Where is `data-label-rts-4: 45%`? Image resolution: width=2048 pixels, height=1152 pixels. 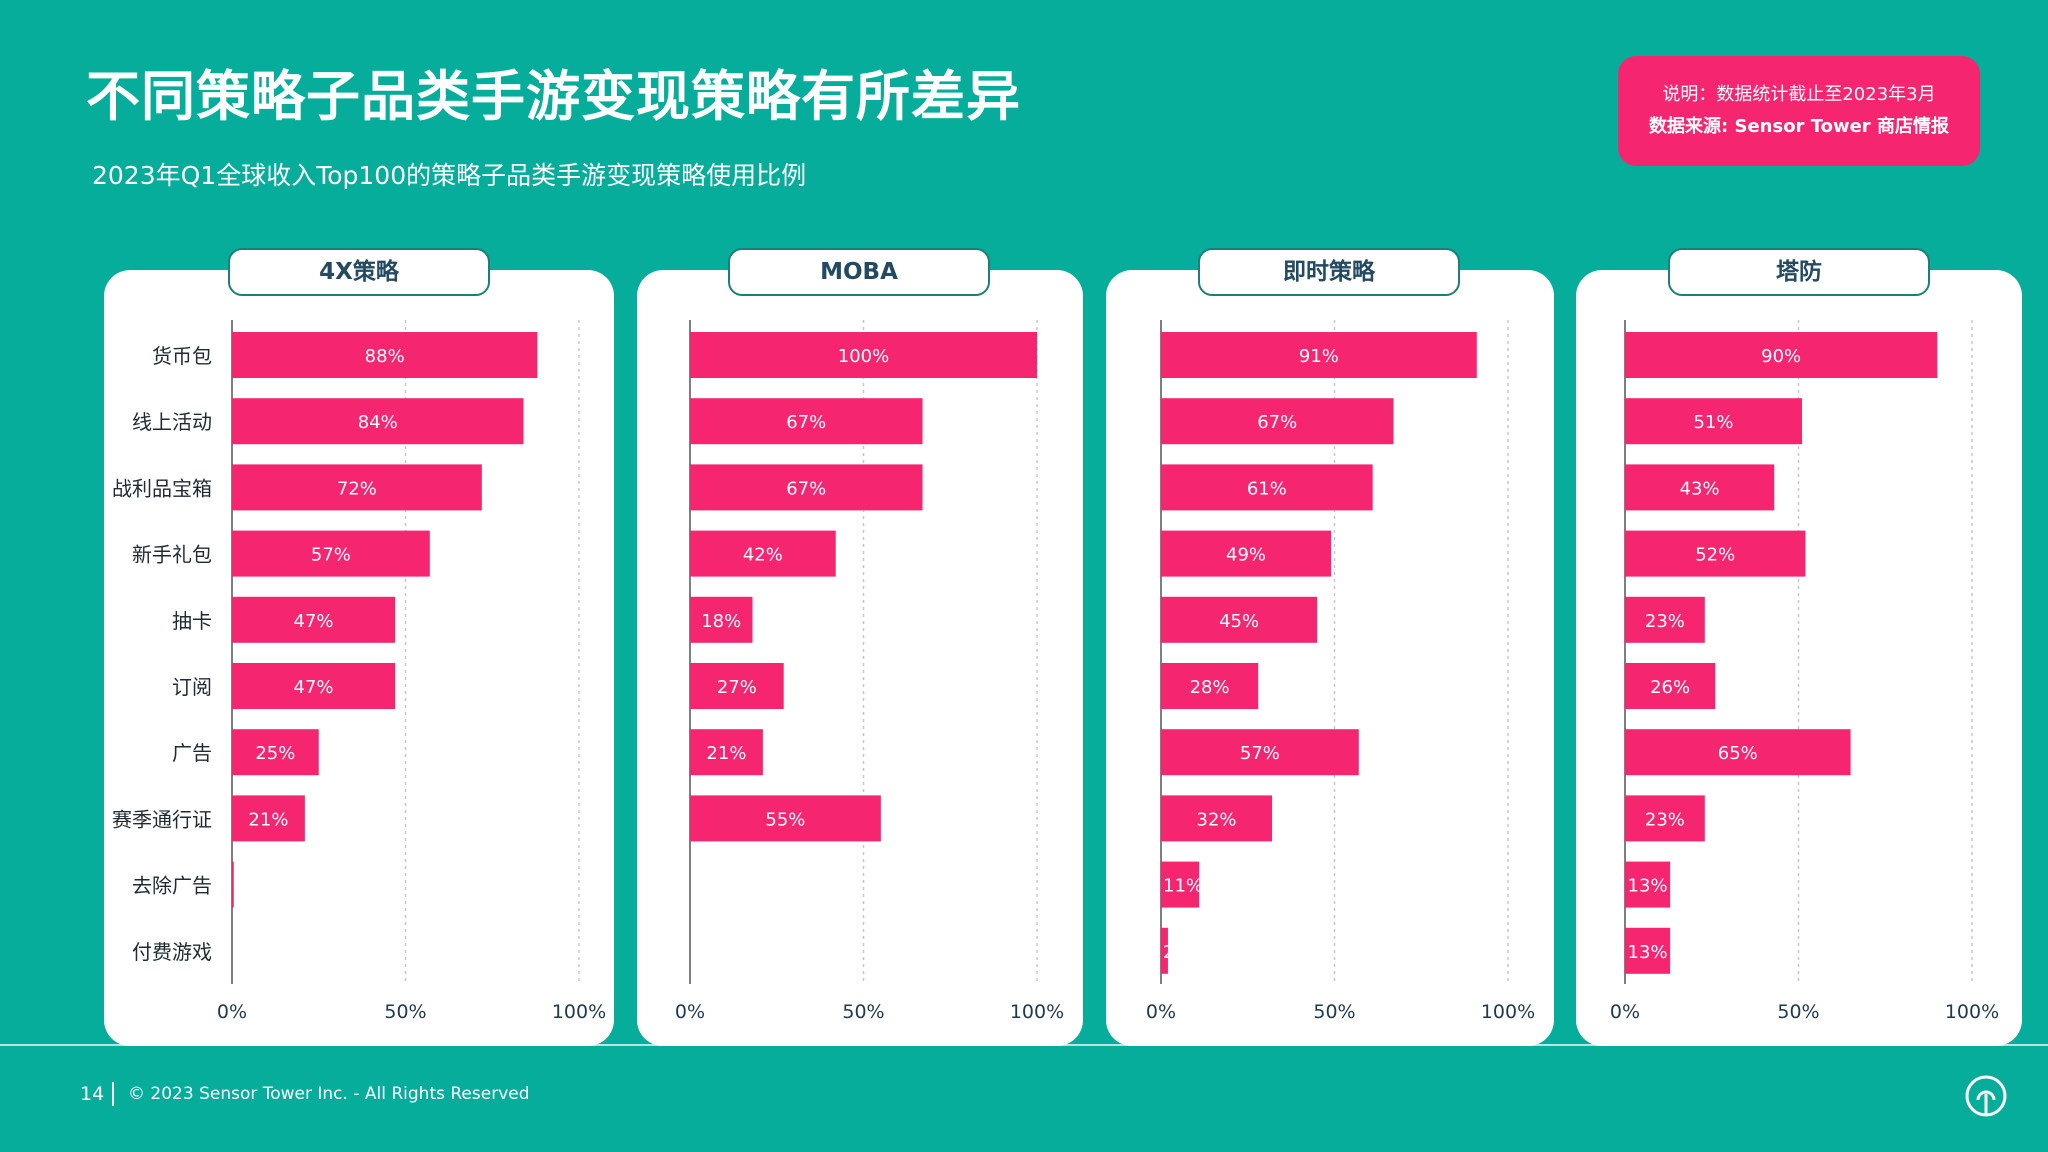 data-label-rts-4: 45% is located at coordinates (1239, 621).